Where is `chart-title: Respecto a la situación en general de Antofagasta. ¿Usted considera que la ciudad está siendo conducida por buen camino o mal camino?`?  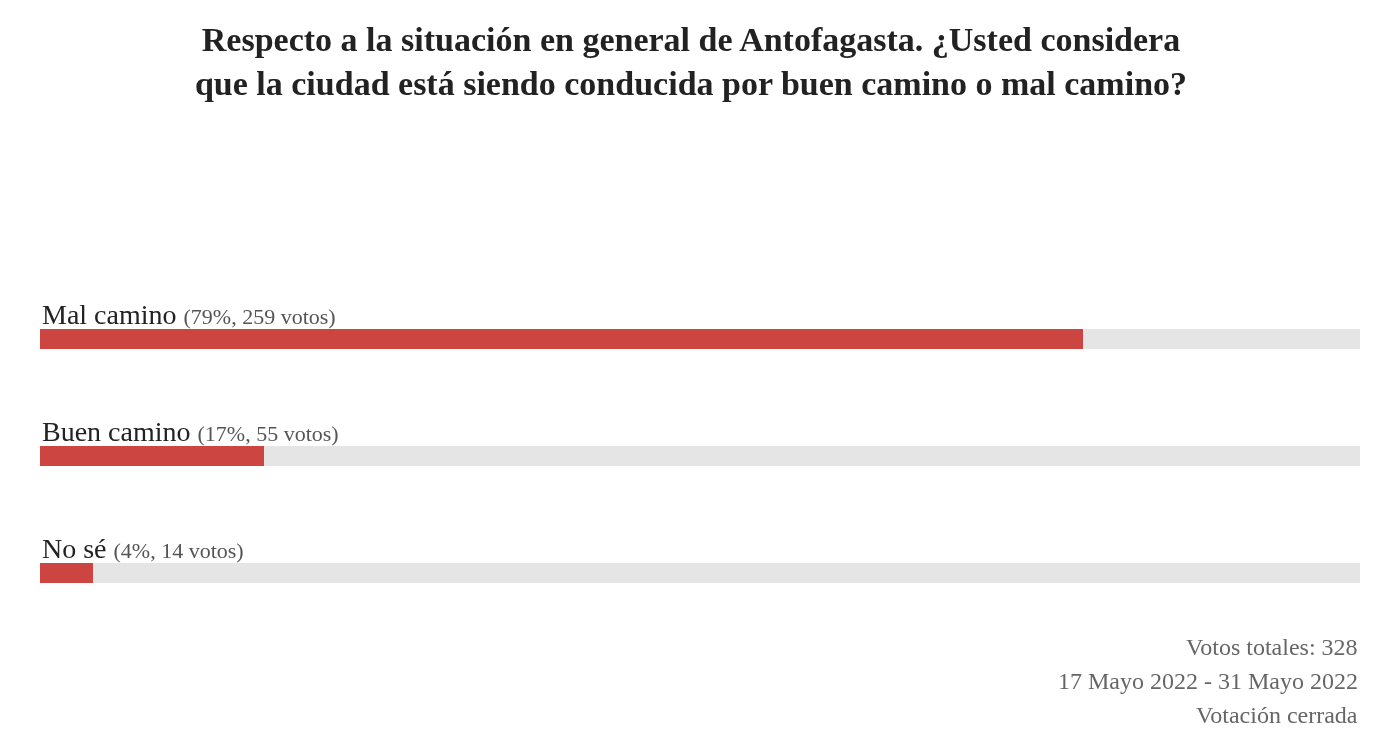
chart-title: Respecto a la situación en general de Antofagasta. ¿Usted considera que la ciudad está siendo conducida por buen camino o mal camino? is located at coordinates (691, 62).